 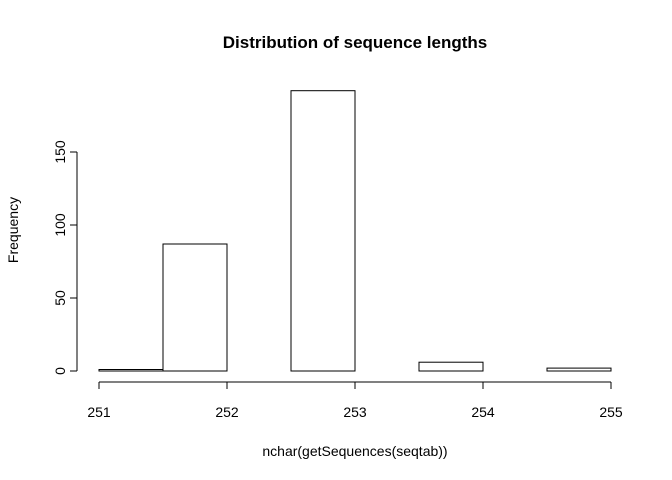 What do you see at coordinates (354, 451) in the screenshot?
I see `x-axis-label: nchar(getSequences(seqtab))` at bounding box center [354, 451].